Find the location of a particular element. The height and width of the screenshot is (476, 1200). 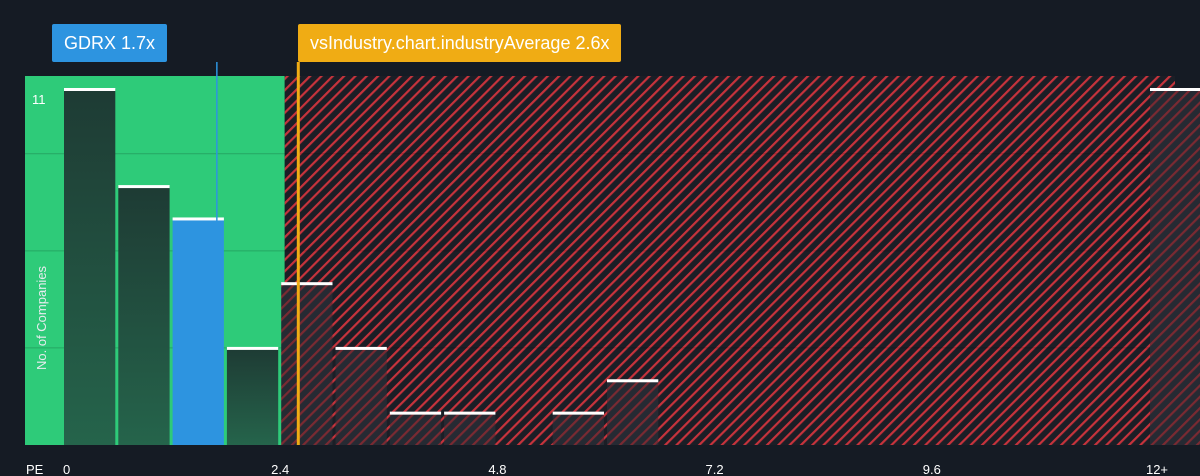

company-callout: GDRX 1.7x is located at coordinates (110, 43).